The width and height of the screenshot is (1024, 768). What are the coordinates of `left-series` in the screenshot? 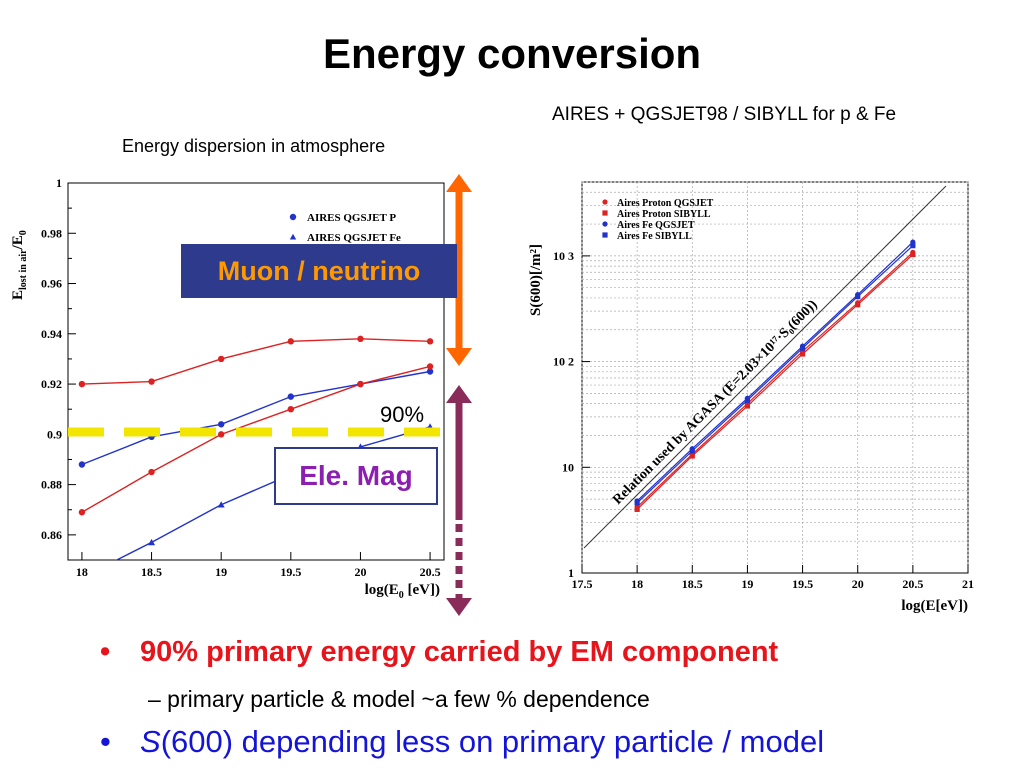 It's located at (256, 447).